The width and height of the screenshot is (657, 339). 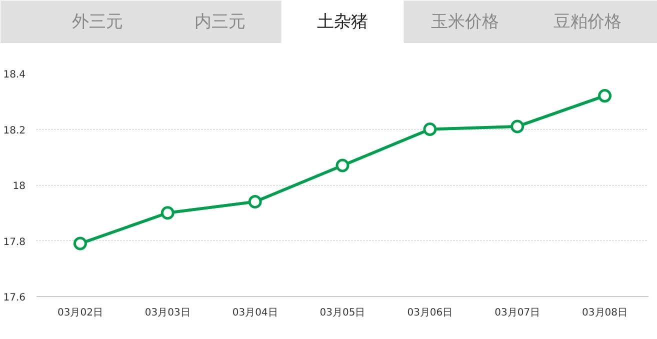 I want to click on y-tick-label: 18, so click(x=19, y=186).